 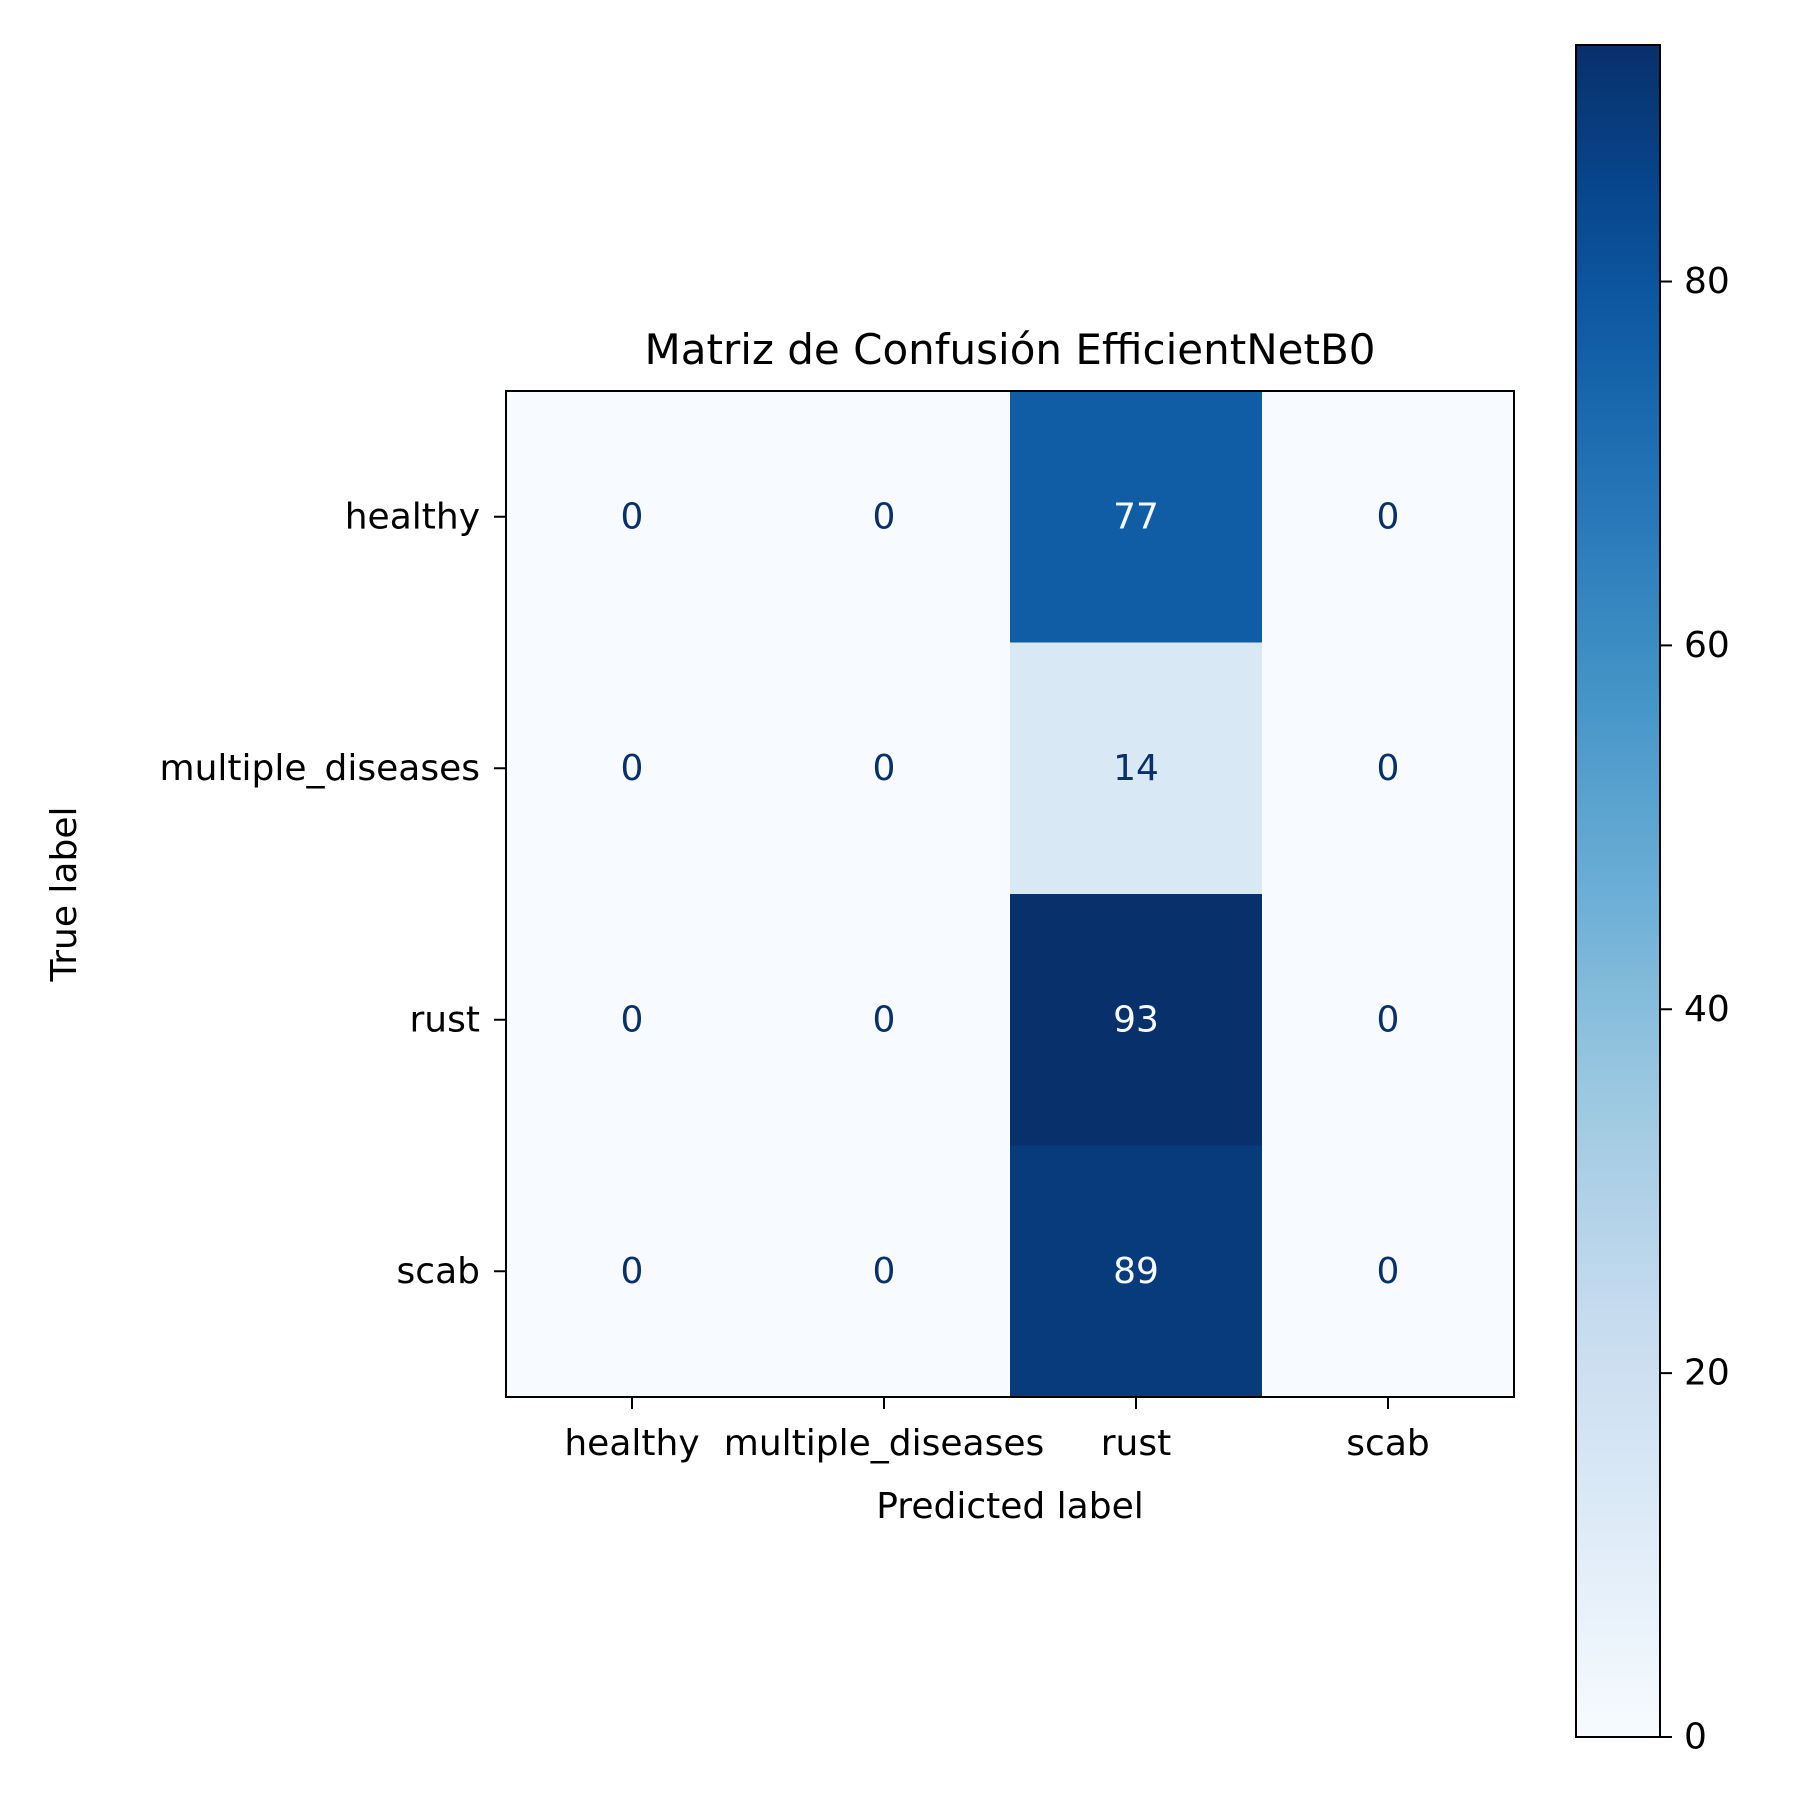 I want to click on heatmap-cell-healthy-multiple_diseases, so click(x=884, y=517).